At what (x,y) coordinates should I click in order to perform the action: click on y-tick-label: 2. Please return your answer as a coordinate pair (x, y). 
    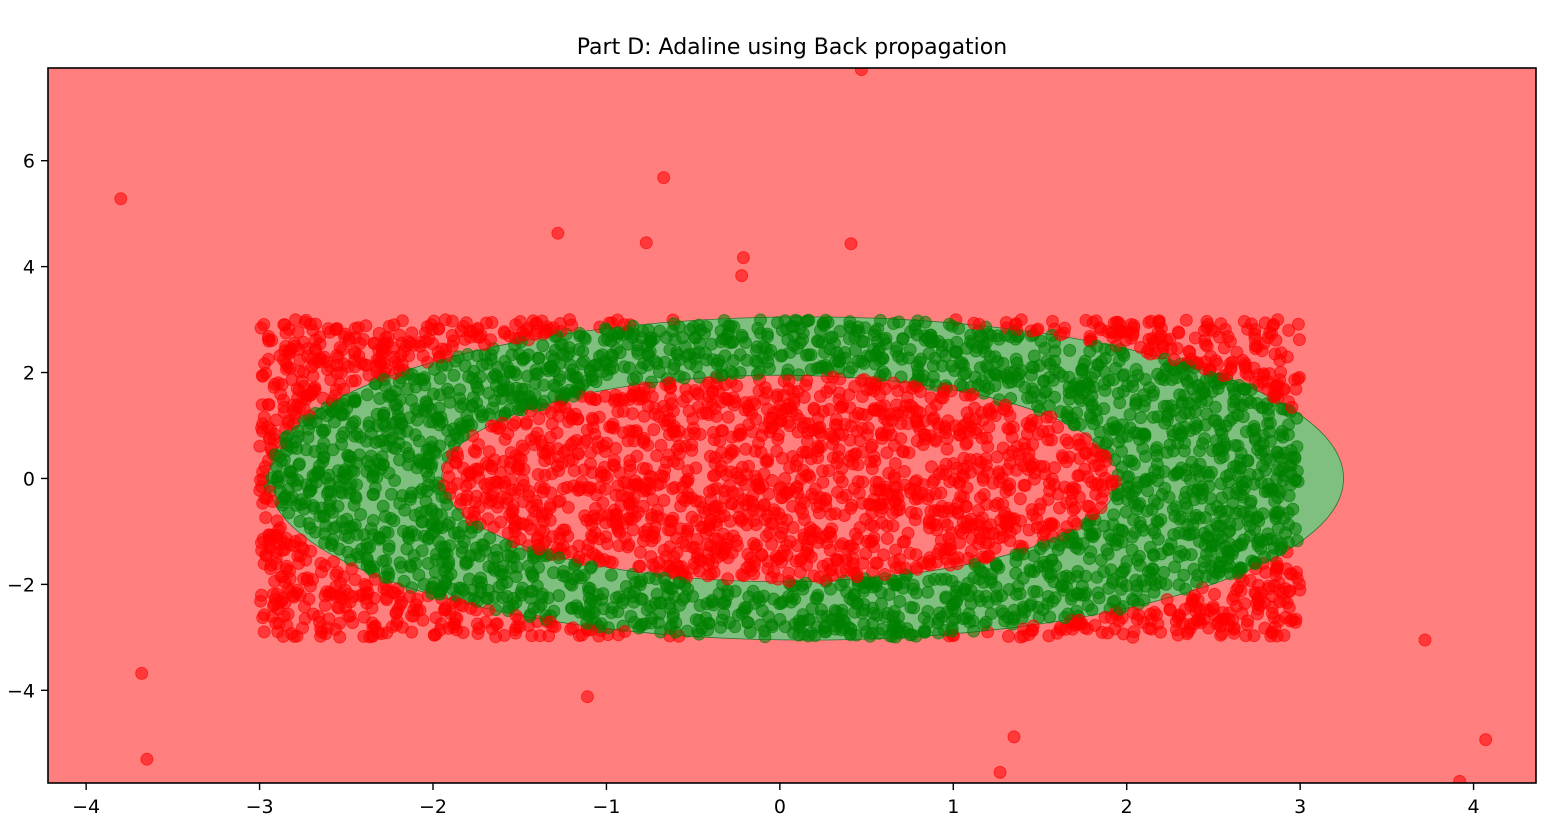
    Looking at the image, I should click on (29, 374).